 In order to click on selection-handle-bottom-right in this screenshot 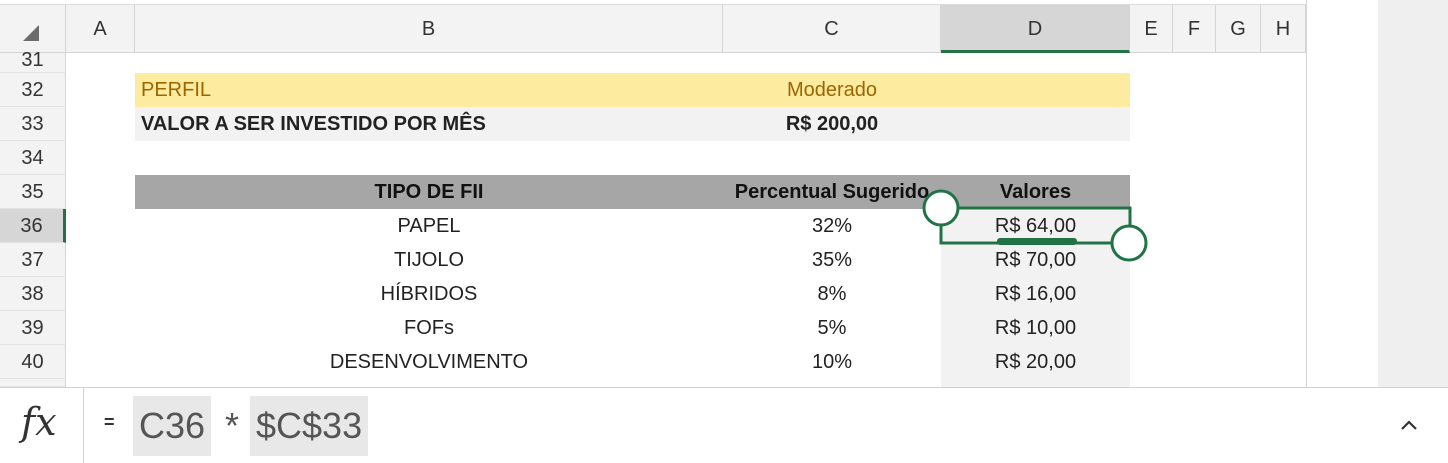, I will do `click(1129, 243)`.